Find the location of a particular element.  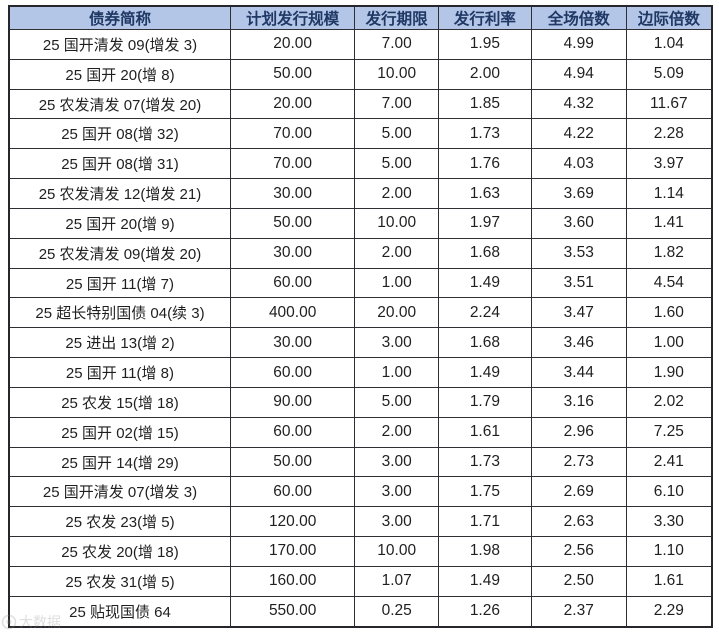

table-row: 25 进出 13(增 2) 30.00 3.00 1.68 3.46 1.00 is located at coordinates (360, 343).